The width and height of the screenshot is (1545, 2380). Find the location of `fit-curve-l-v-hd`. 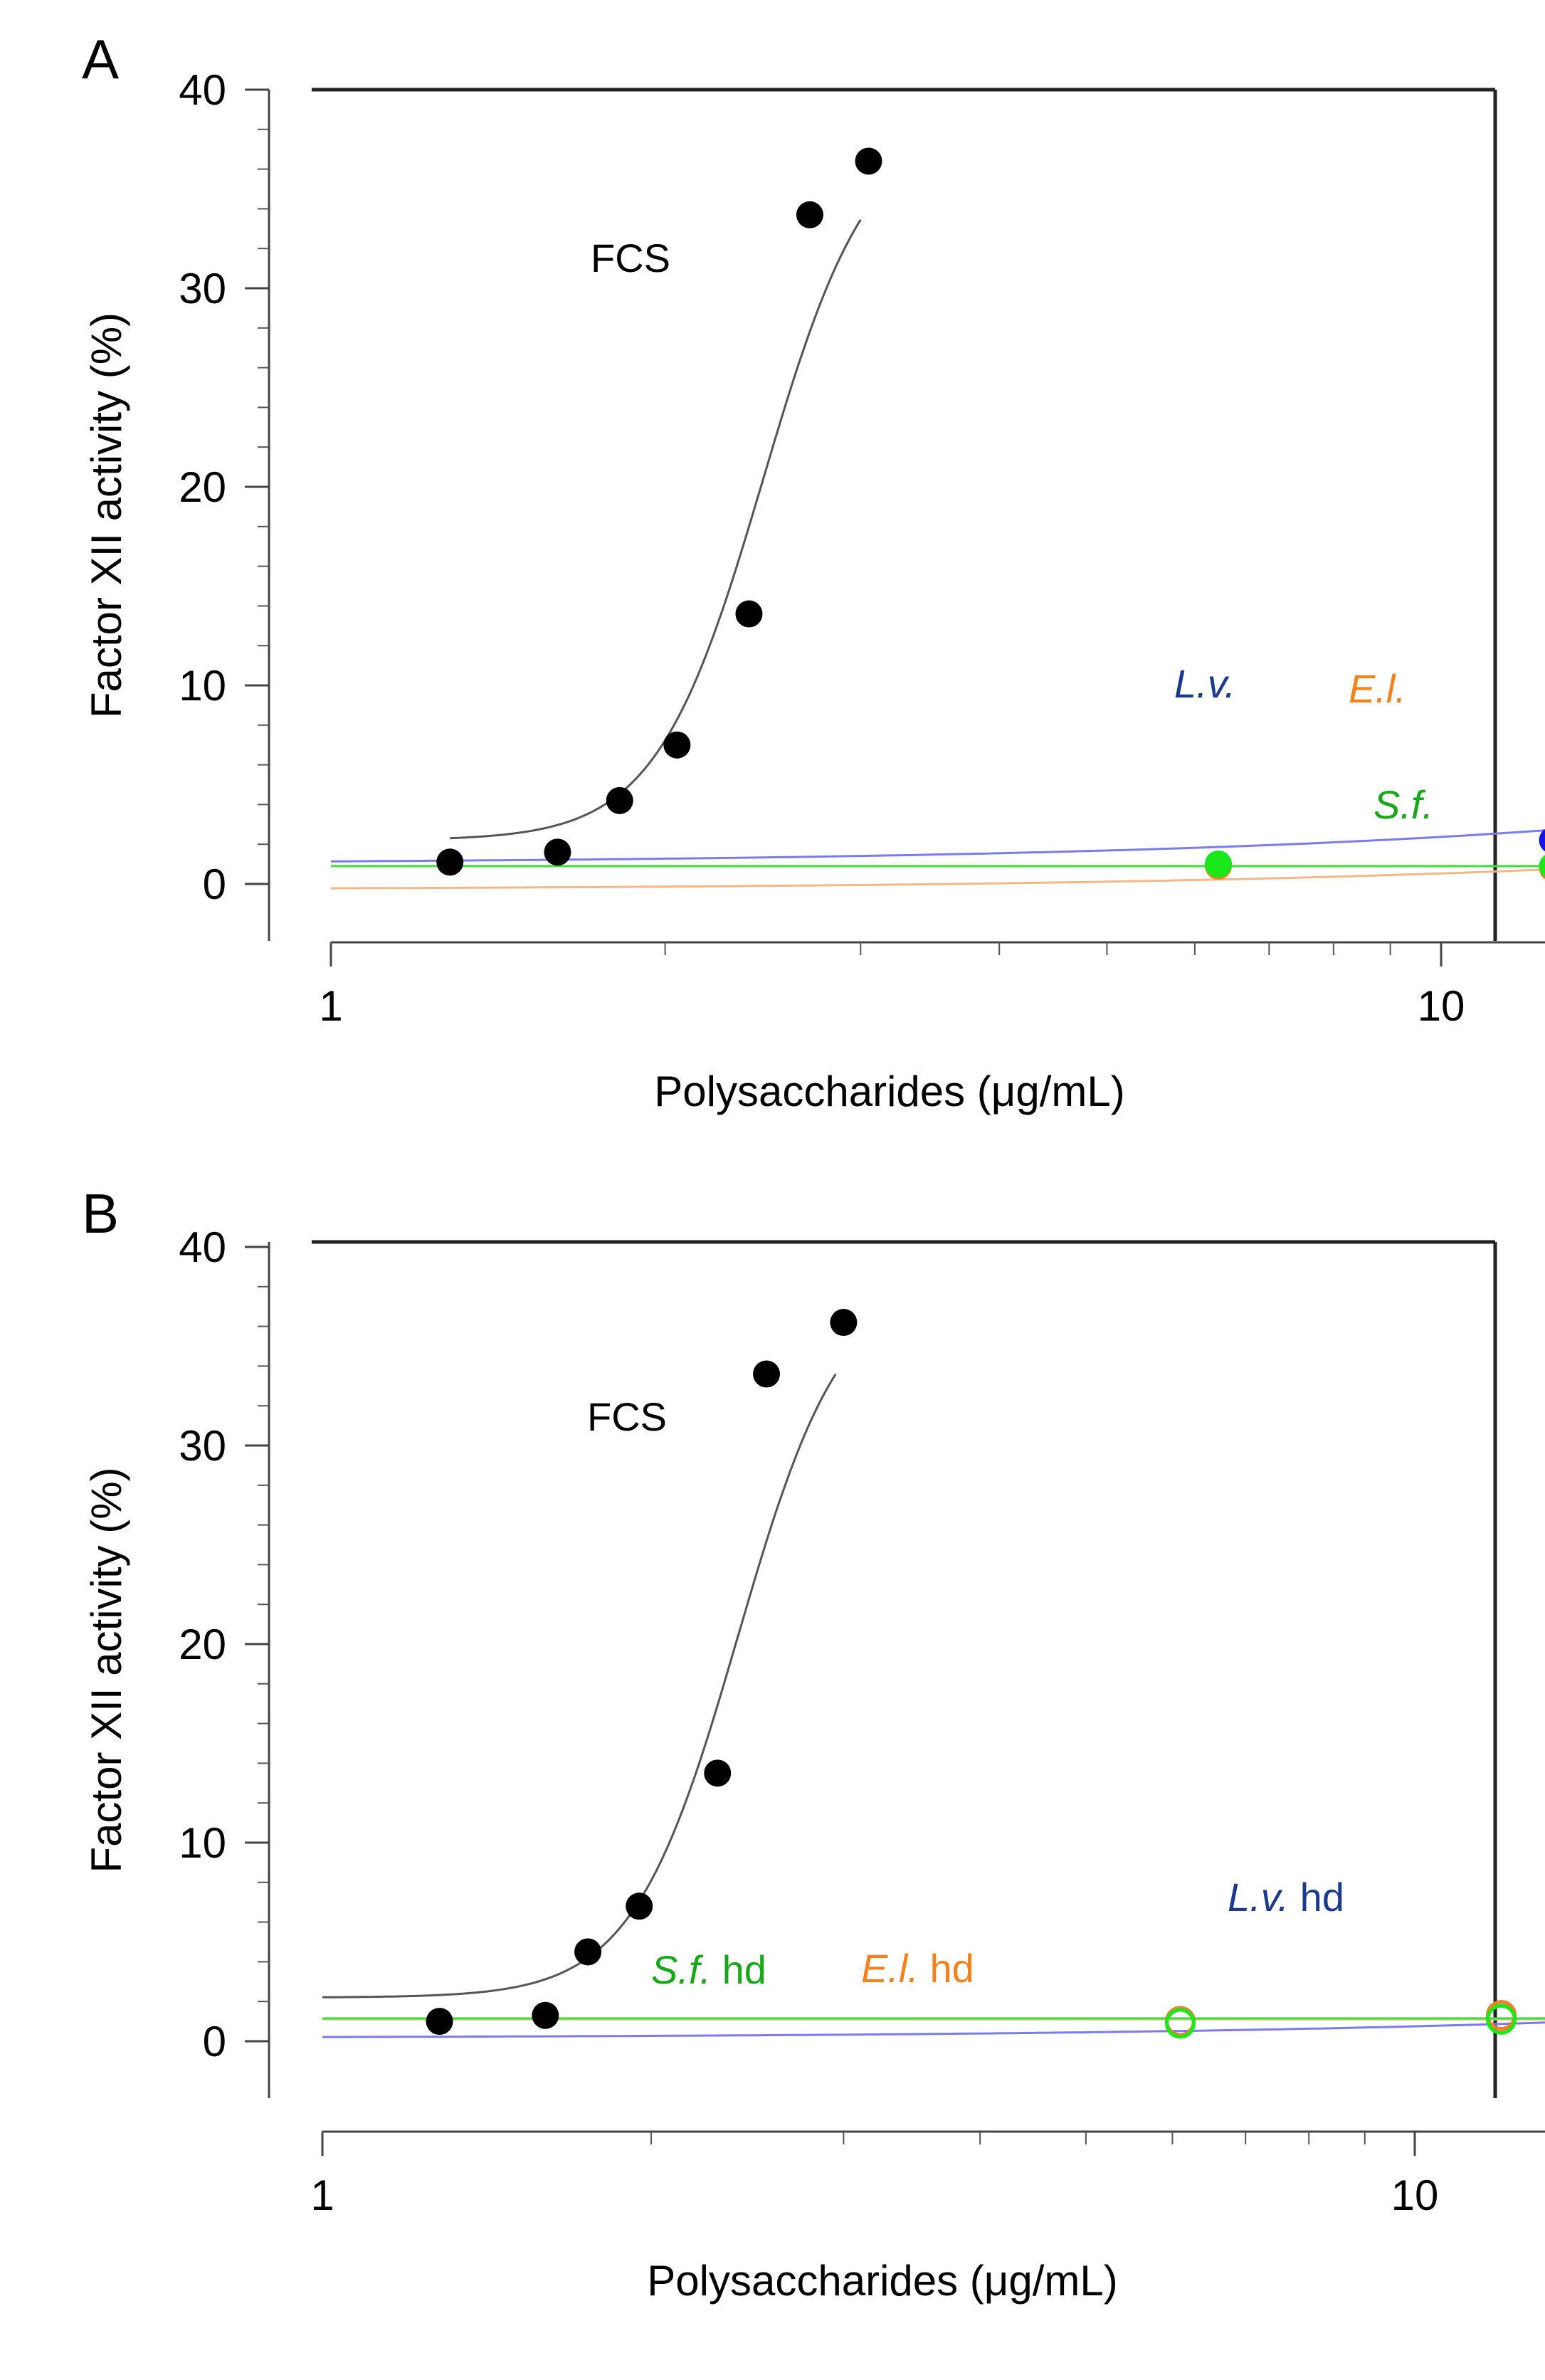

fit-curve-l-v-hd is located at coordinates (933, 2029).